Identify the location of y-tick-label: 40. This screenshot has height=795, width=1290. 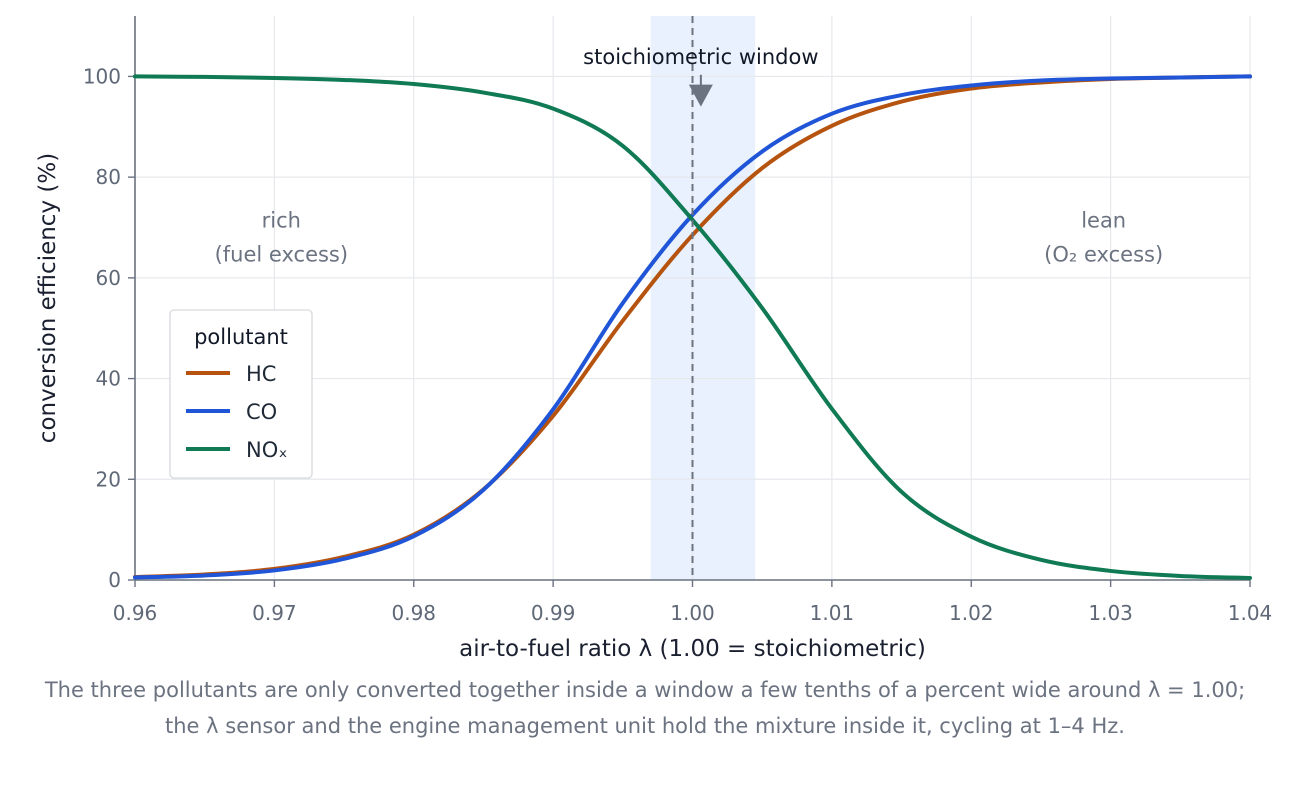
(108, 379).